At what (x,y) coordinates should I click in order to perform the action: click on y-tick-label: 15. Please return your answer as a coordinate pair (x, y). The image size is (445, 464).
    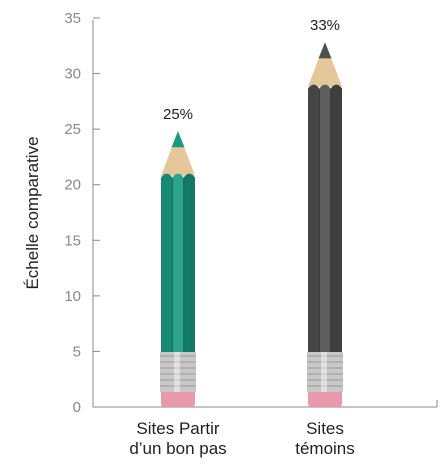
    Looking at the image, I should click on (72, 240).